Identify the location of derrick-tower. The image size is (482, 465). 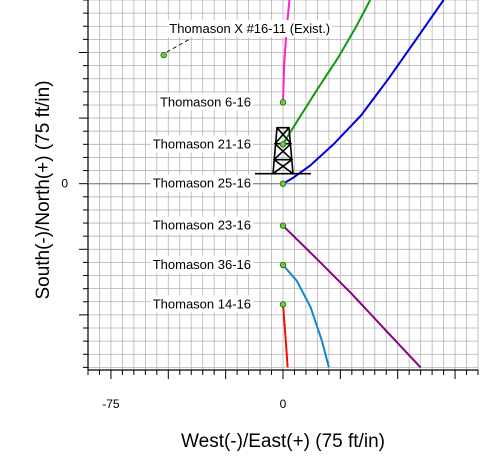
(283, 150).